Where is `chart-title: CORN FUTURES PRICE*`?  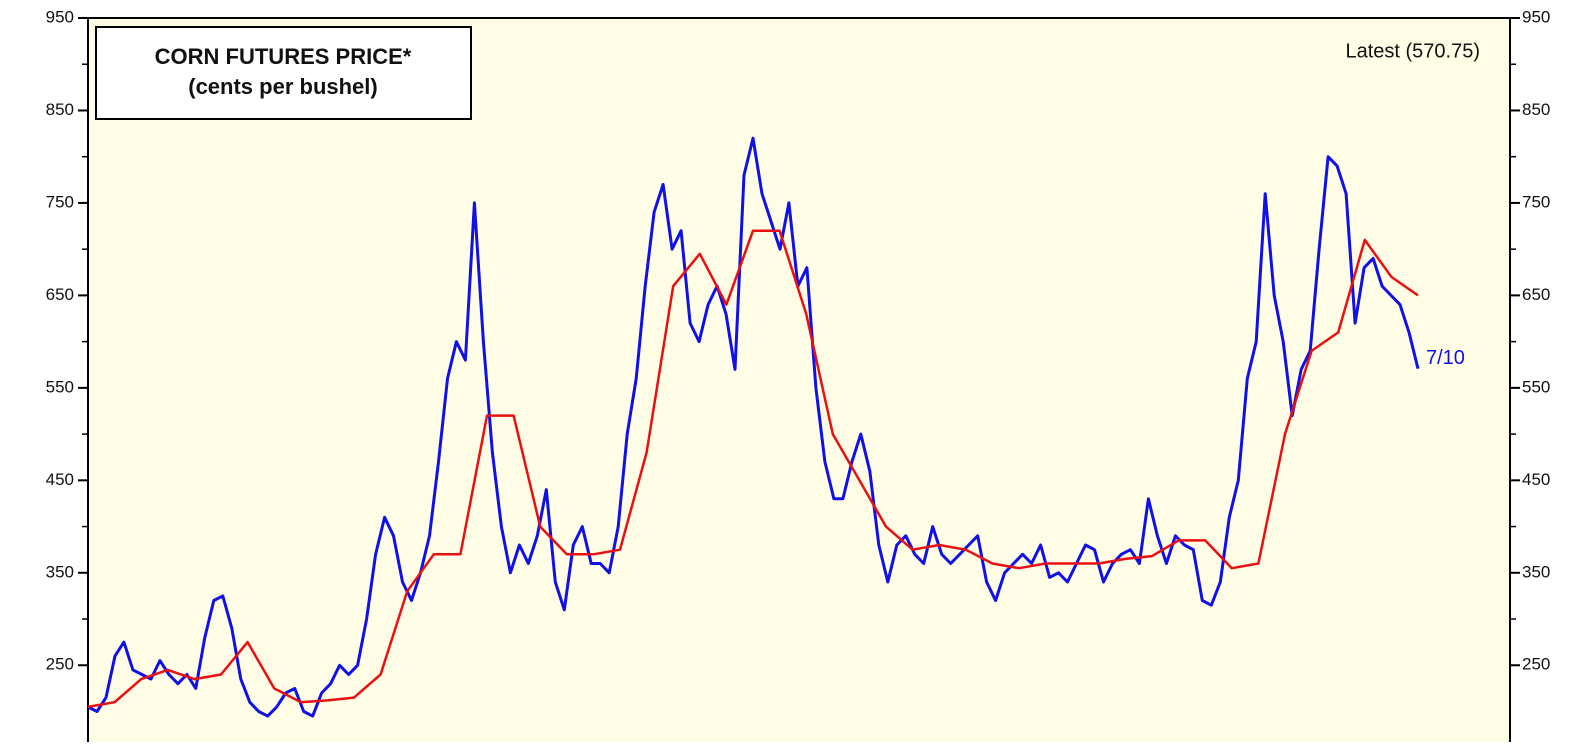
chart-title: CORN FUTURES PRICE* is located at coordinates (283, 56).